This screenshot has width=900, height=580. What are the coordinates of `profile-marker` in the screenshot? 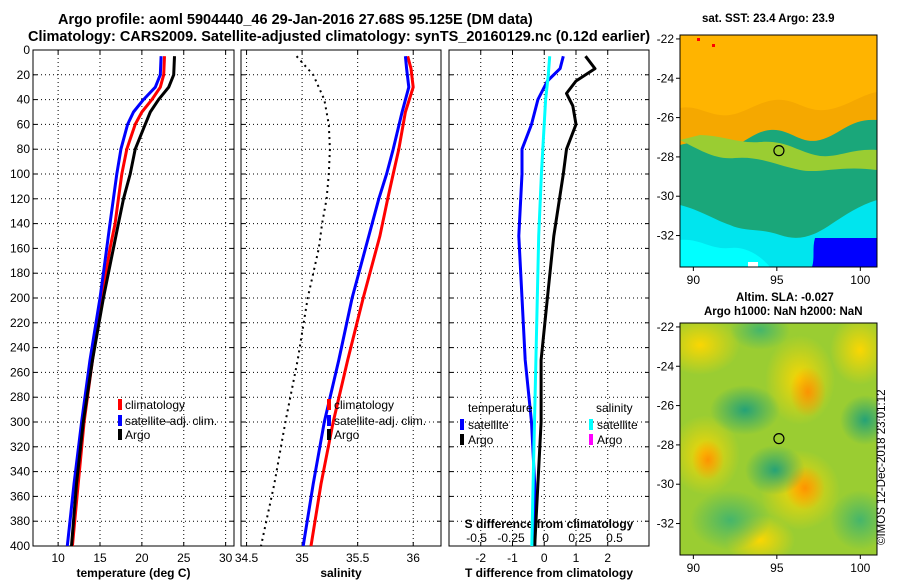 It's located at (779, 151).